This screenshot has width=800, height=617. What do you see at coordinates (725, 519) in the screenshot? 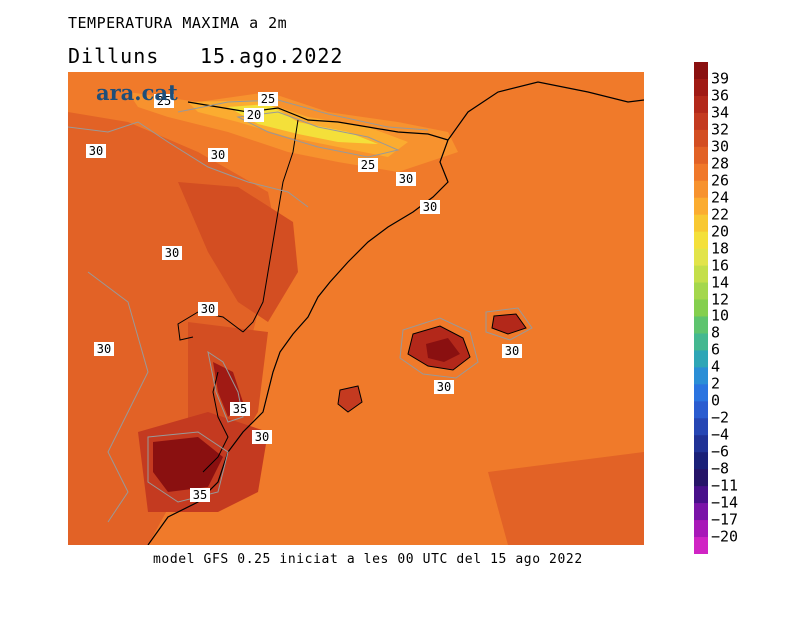
I see `colorbar-tick-label: −17` at bounding box center [725, 519].